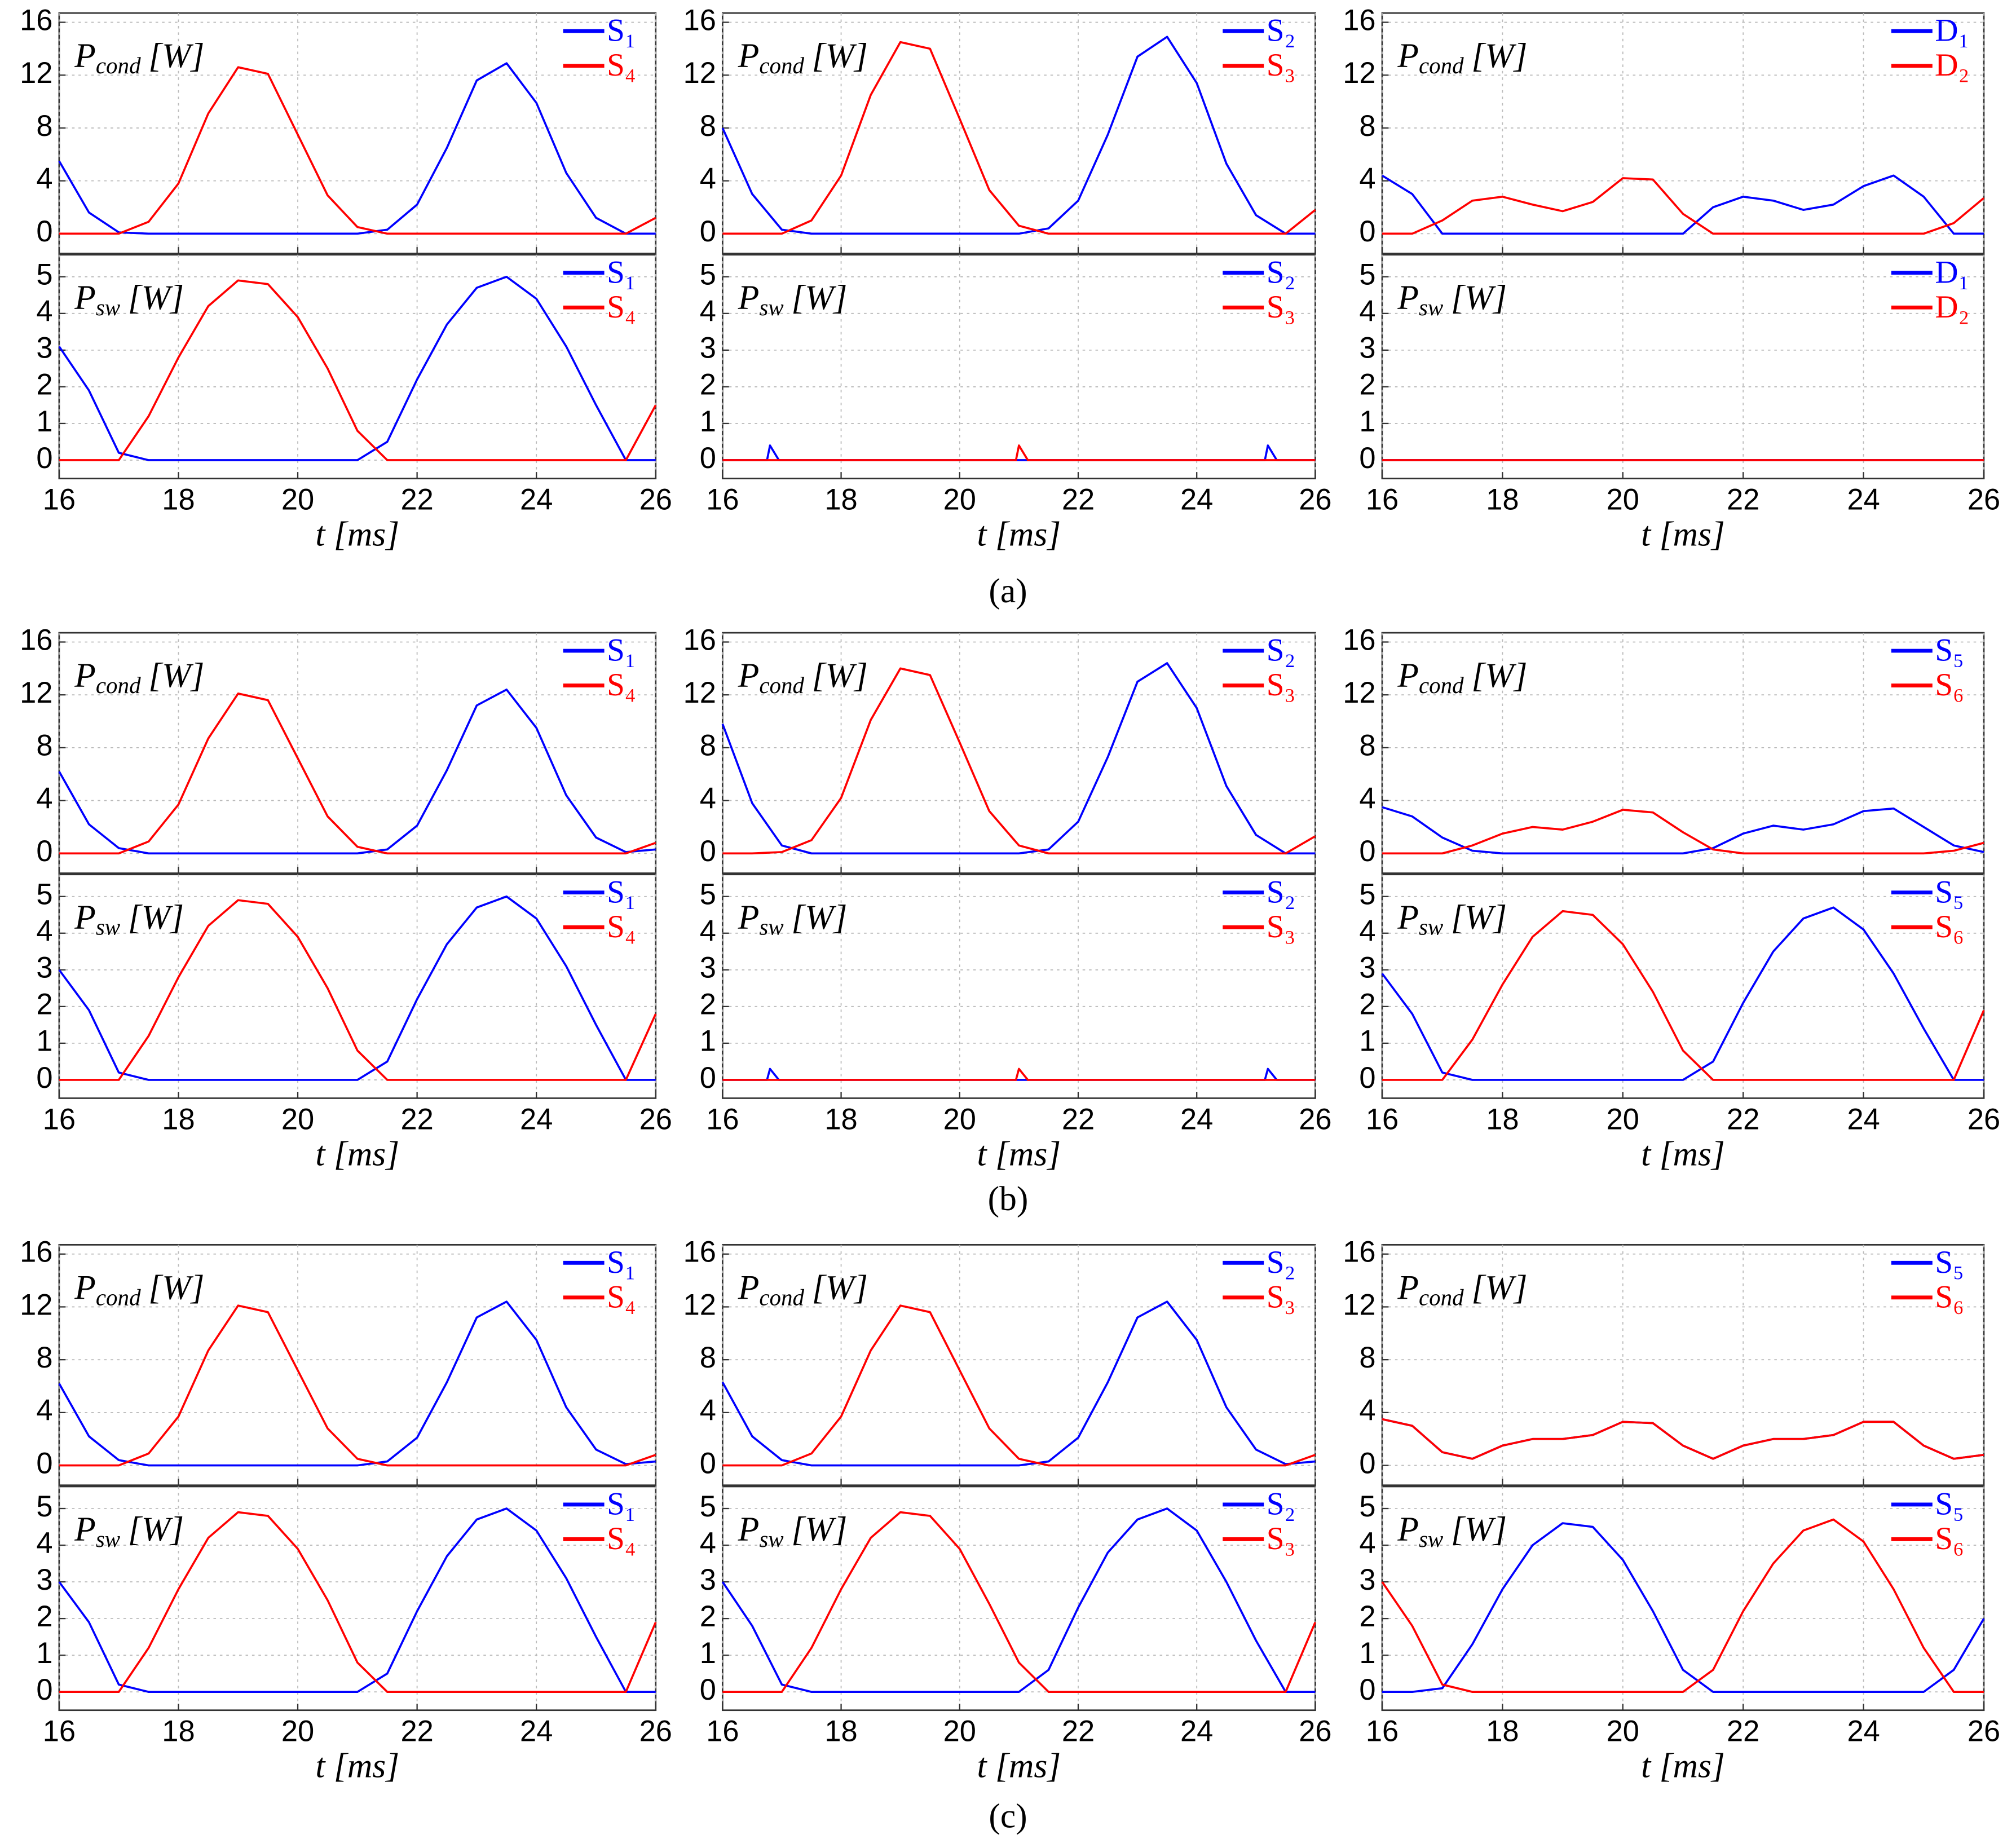 This screenshot has height=1848, width=2016. Describe the element at coordinates (1432, 927) in the screenshot. I see `label-subscript: sw` at that location.